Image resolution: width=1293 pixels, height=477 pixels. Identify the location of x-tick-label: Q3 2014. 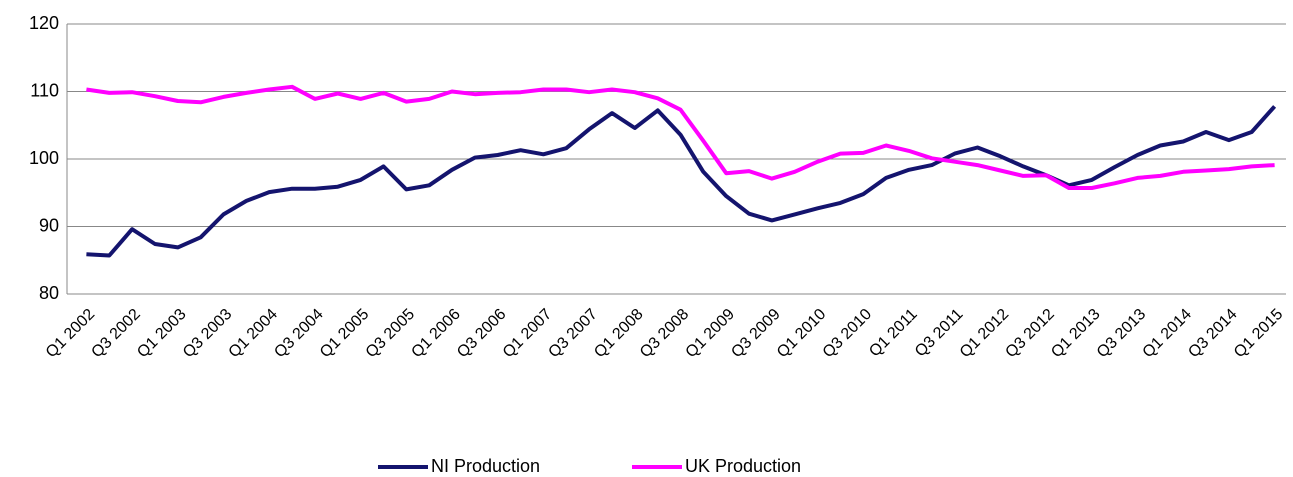
(1213, 334).